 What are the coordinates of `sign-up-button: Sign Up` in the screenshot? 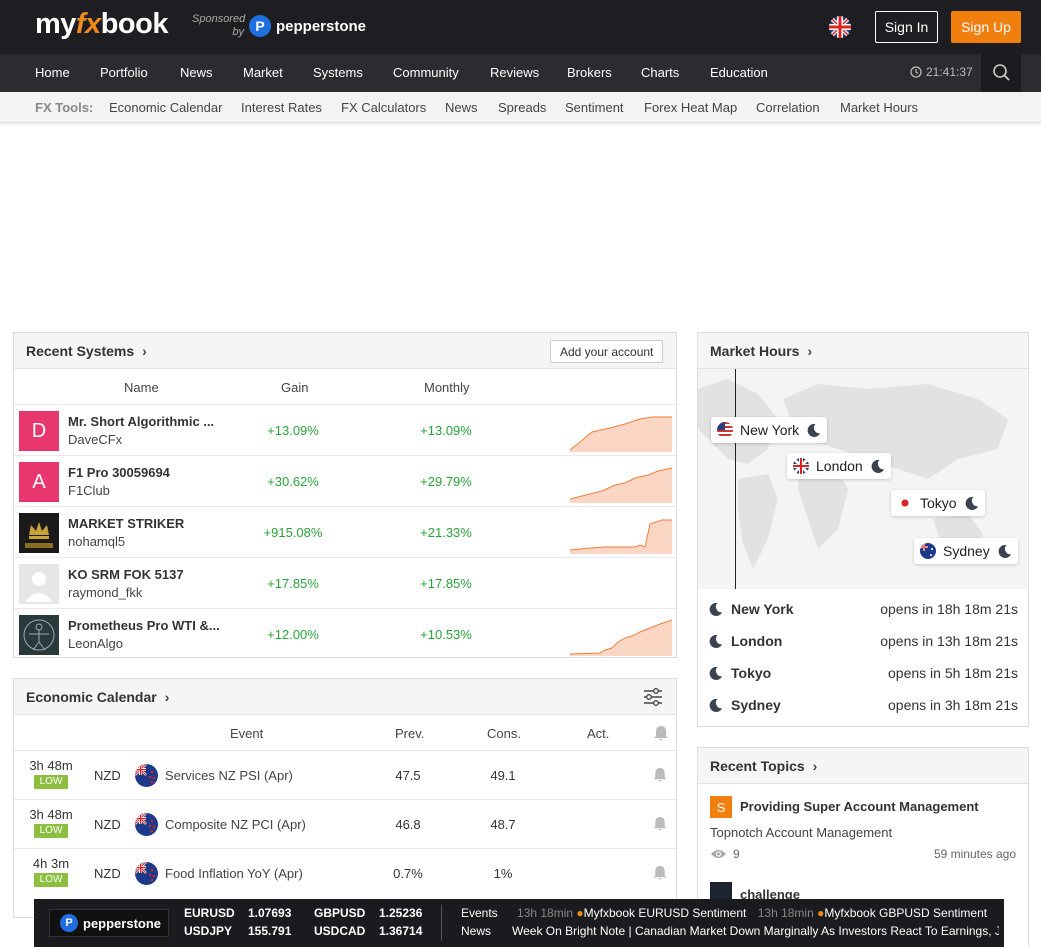 It's located at (986, 27).